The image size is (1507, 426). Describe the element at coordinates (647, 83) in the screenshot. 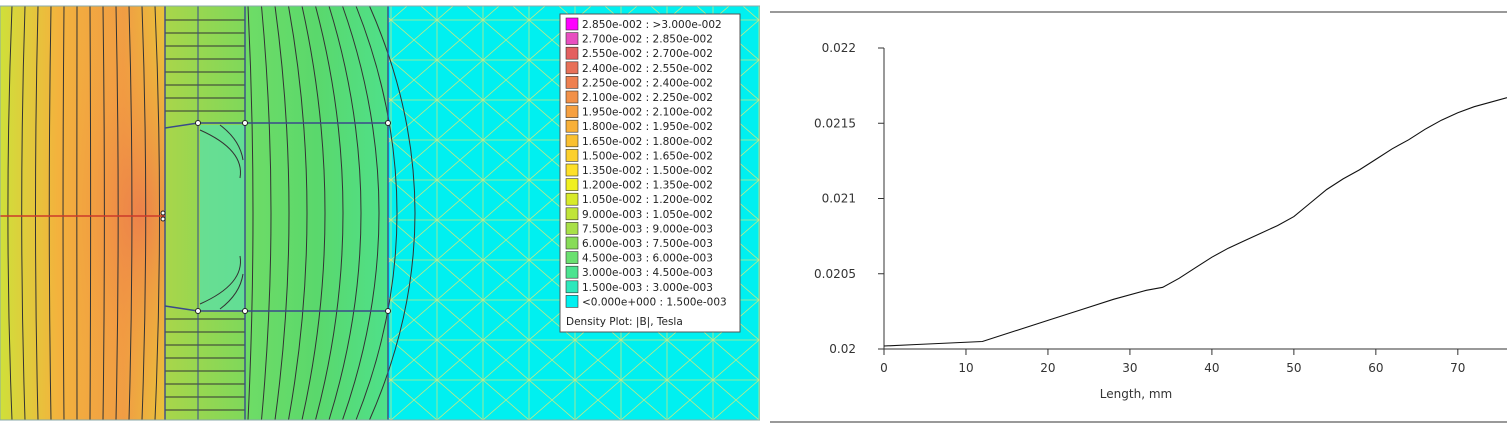

I see `legend-label: 2.250e-002 : 2.400e-002` at that location.